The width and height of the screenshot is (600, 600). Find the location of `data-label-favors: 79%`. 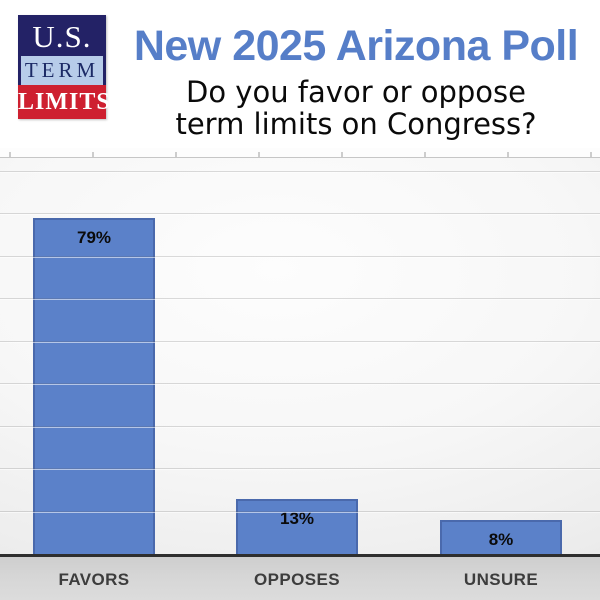

data-label-favors: 79% is located at coordinates (94, 238).